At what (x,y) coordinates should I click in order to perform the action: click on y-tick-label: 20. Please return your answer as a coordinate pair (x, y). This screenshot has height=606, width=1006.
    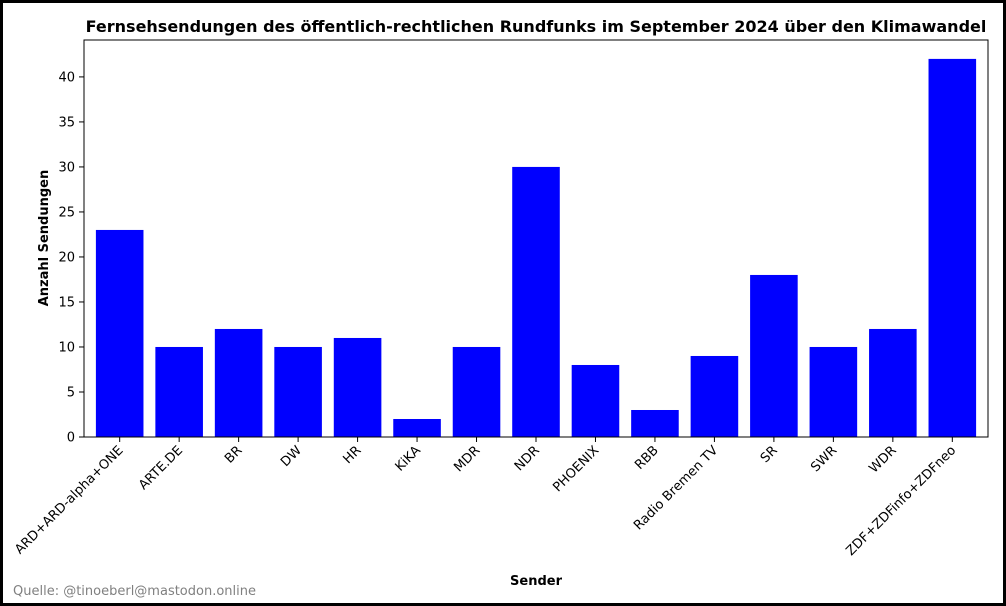
    Looking at the image, I should click on (66, 257).